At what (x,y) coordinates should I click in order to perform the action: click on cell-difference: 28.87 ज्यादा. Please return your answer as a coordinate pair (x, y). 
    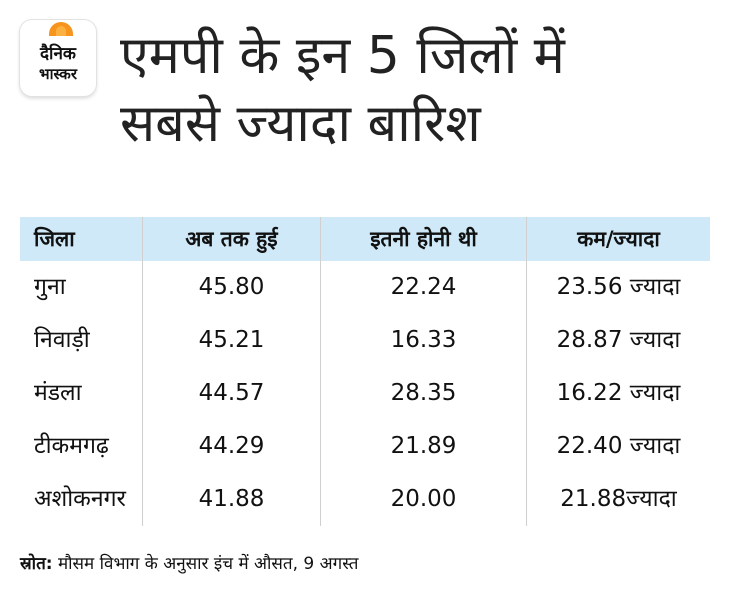
    Looking at the image, I should click on (618, 340).